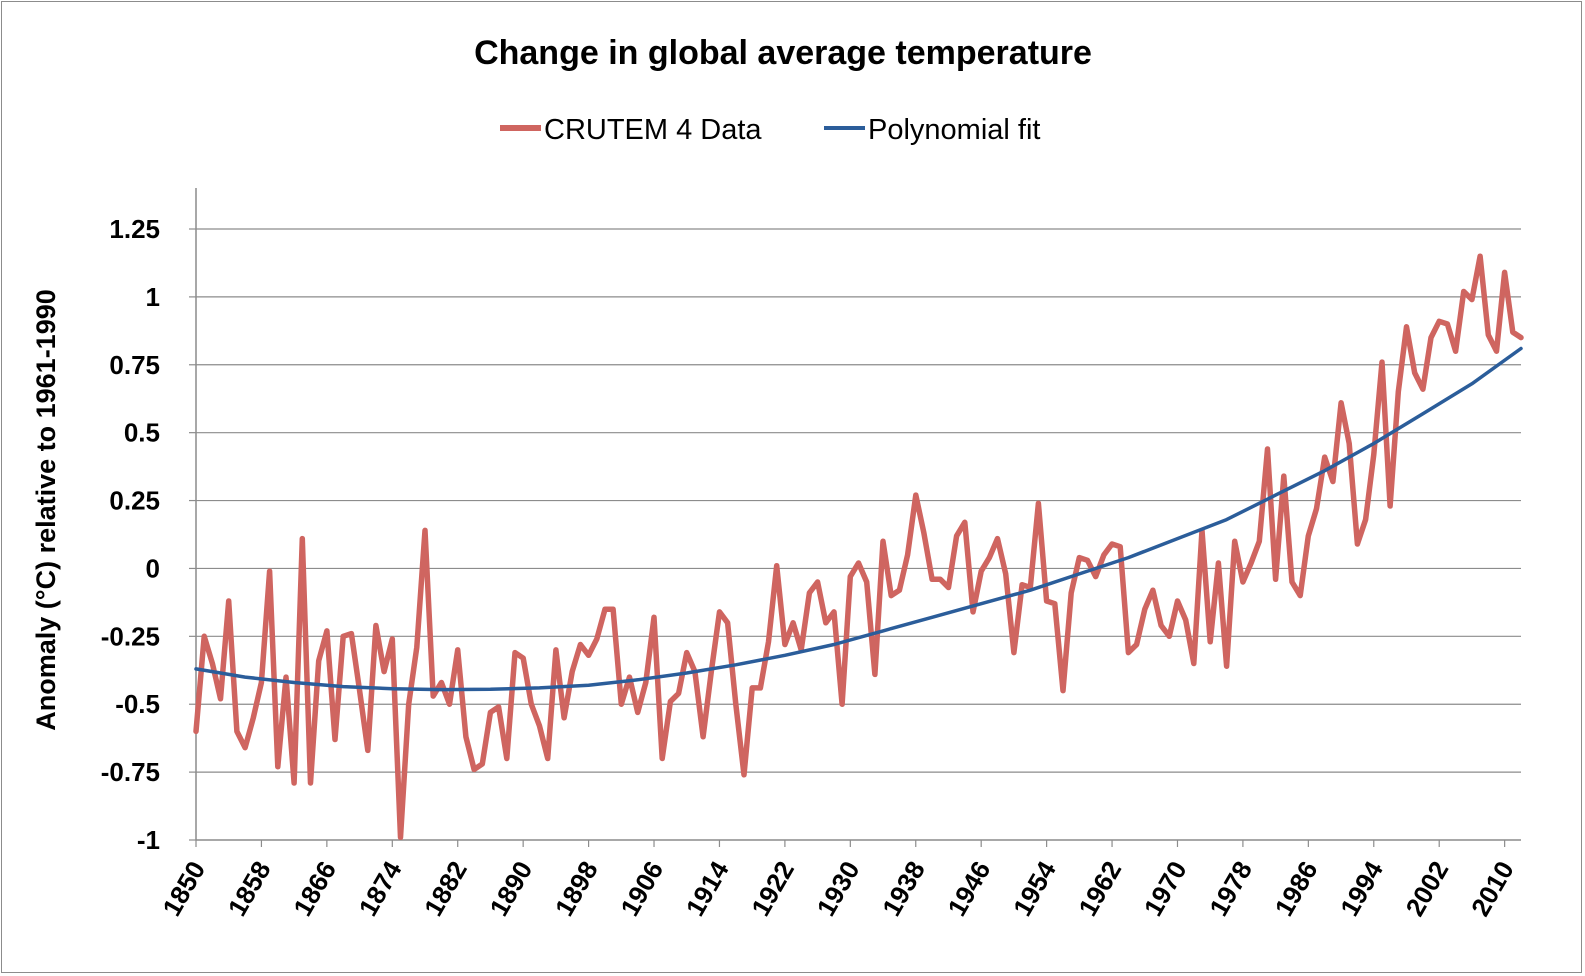 Image resolution: width=1585 pixels, height=976 pixels. What do you see at coordinates (1099, 888) in the screenshot?
I see `x-tick-label: 1962` at bounding box center [1099, 888].